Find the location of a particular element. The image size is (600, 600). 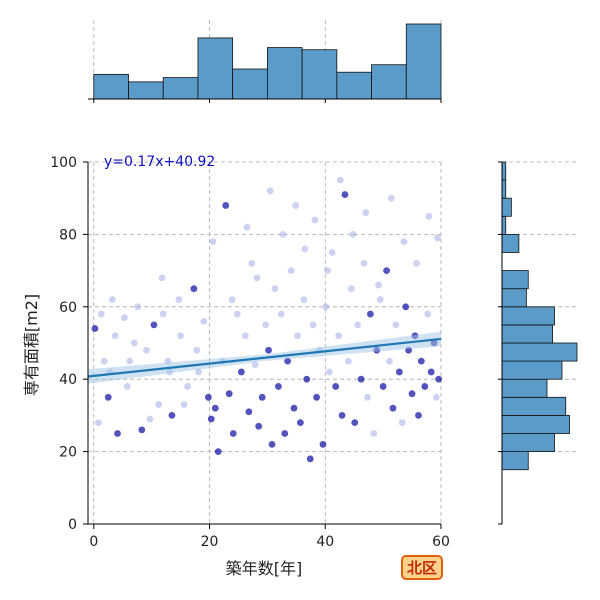

y-tick-label: 60 is located at coordinates (68, 308).